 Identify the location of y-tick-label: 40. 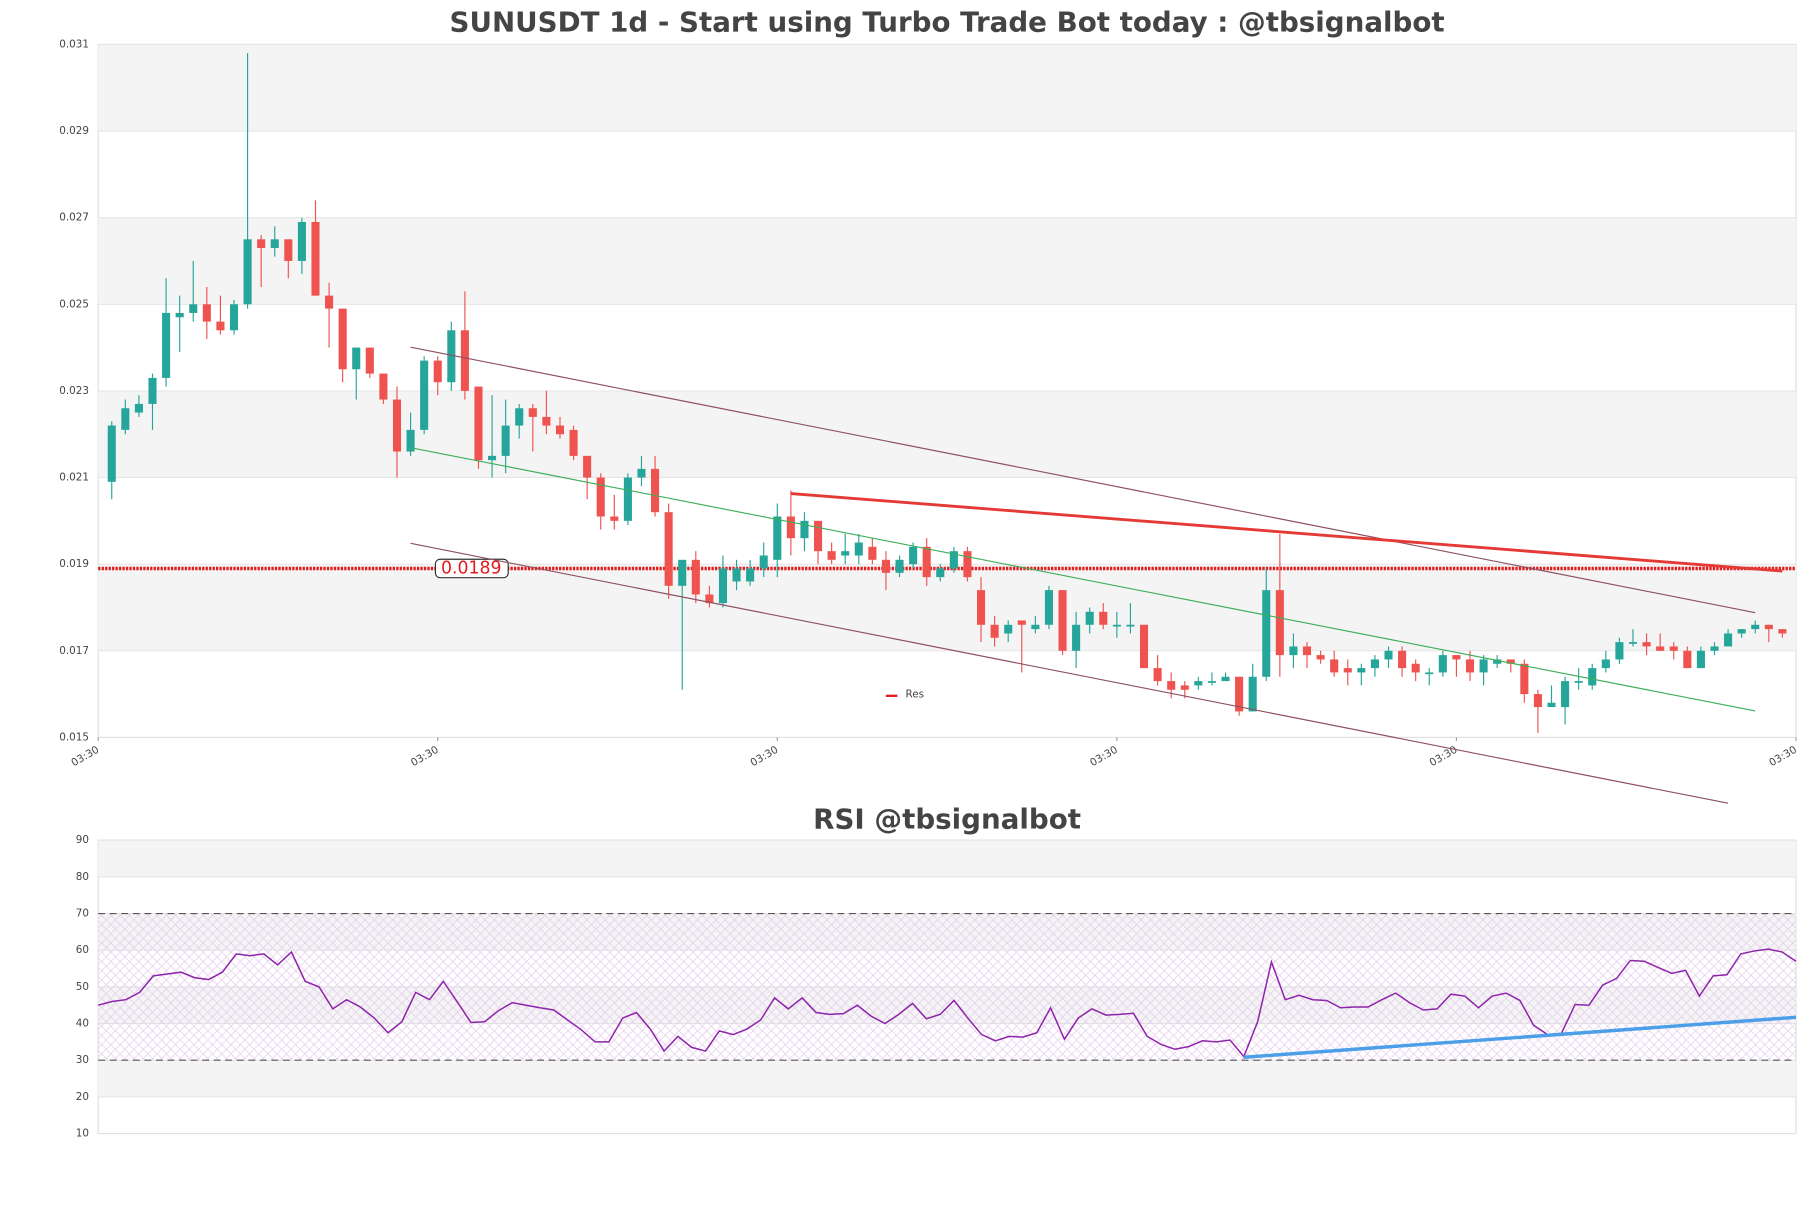
(82, 1024).